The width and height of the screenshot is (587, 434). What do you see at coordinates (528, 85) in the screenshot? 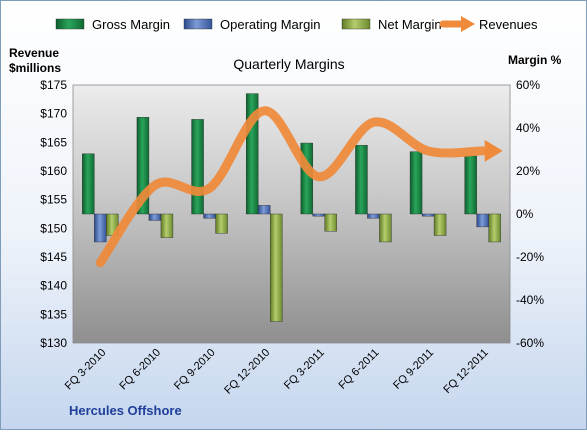
I see `right-tick-label: 60%` at bounding box center [528, 85].